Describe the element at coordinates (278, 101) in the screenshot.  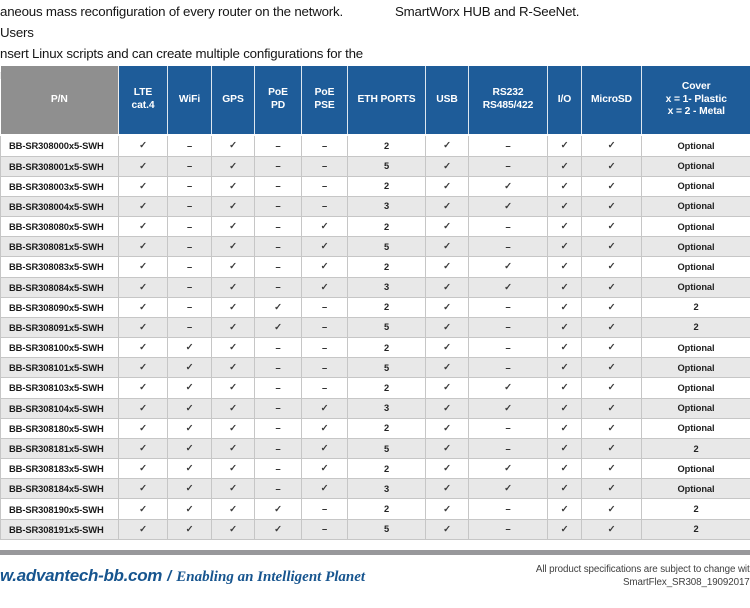
I see `column-header-poe_pd: PoE PD` at that location.